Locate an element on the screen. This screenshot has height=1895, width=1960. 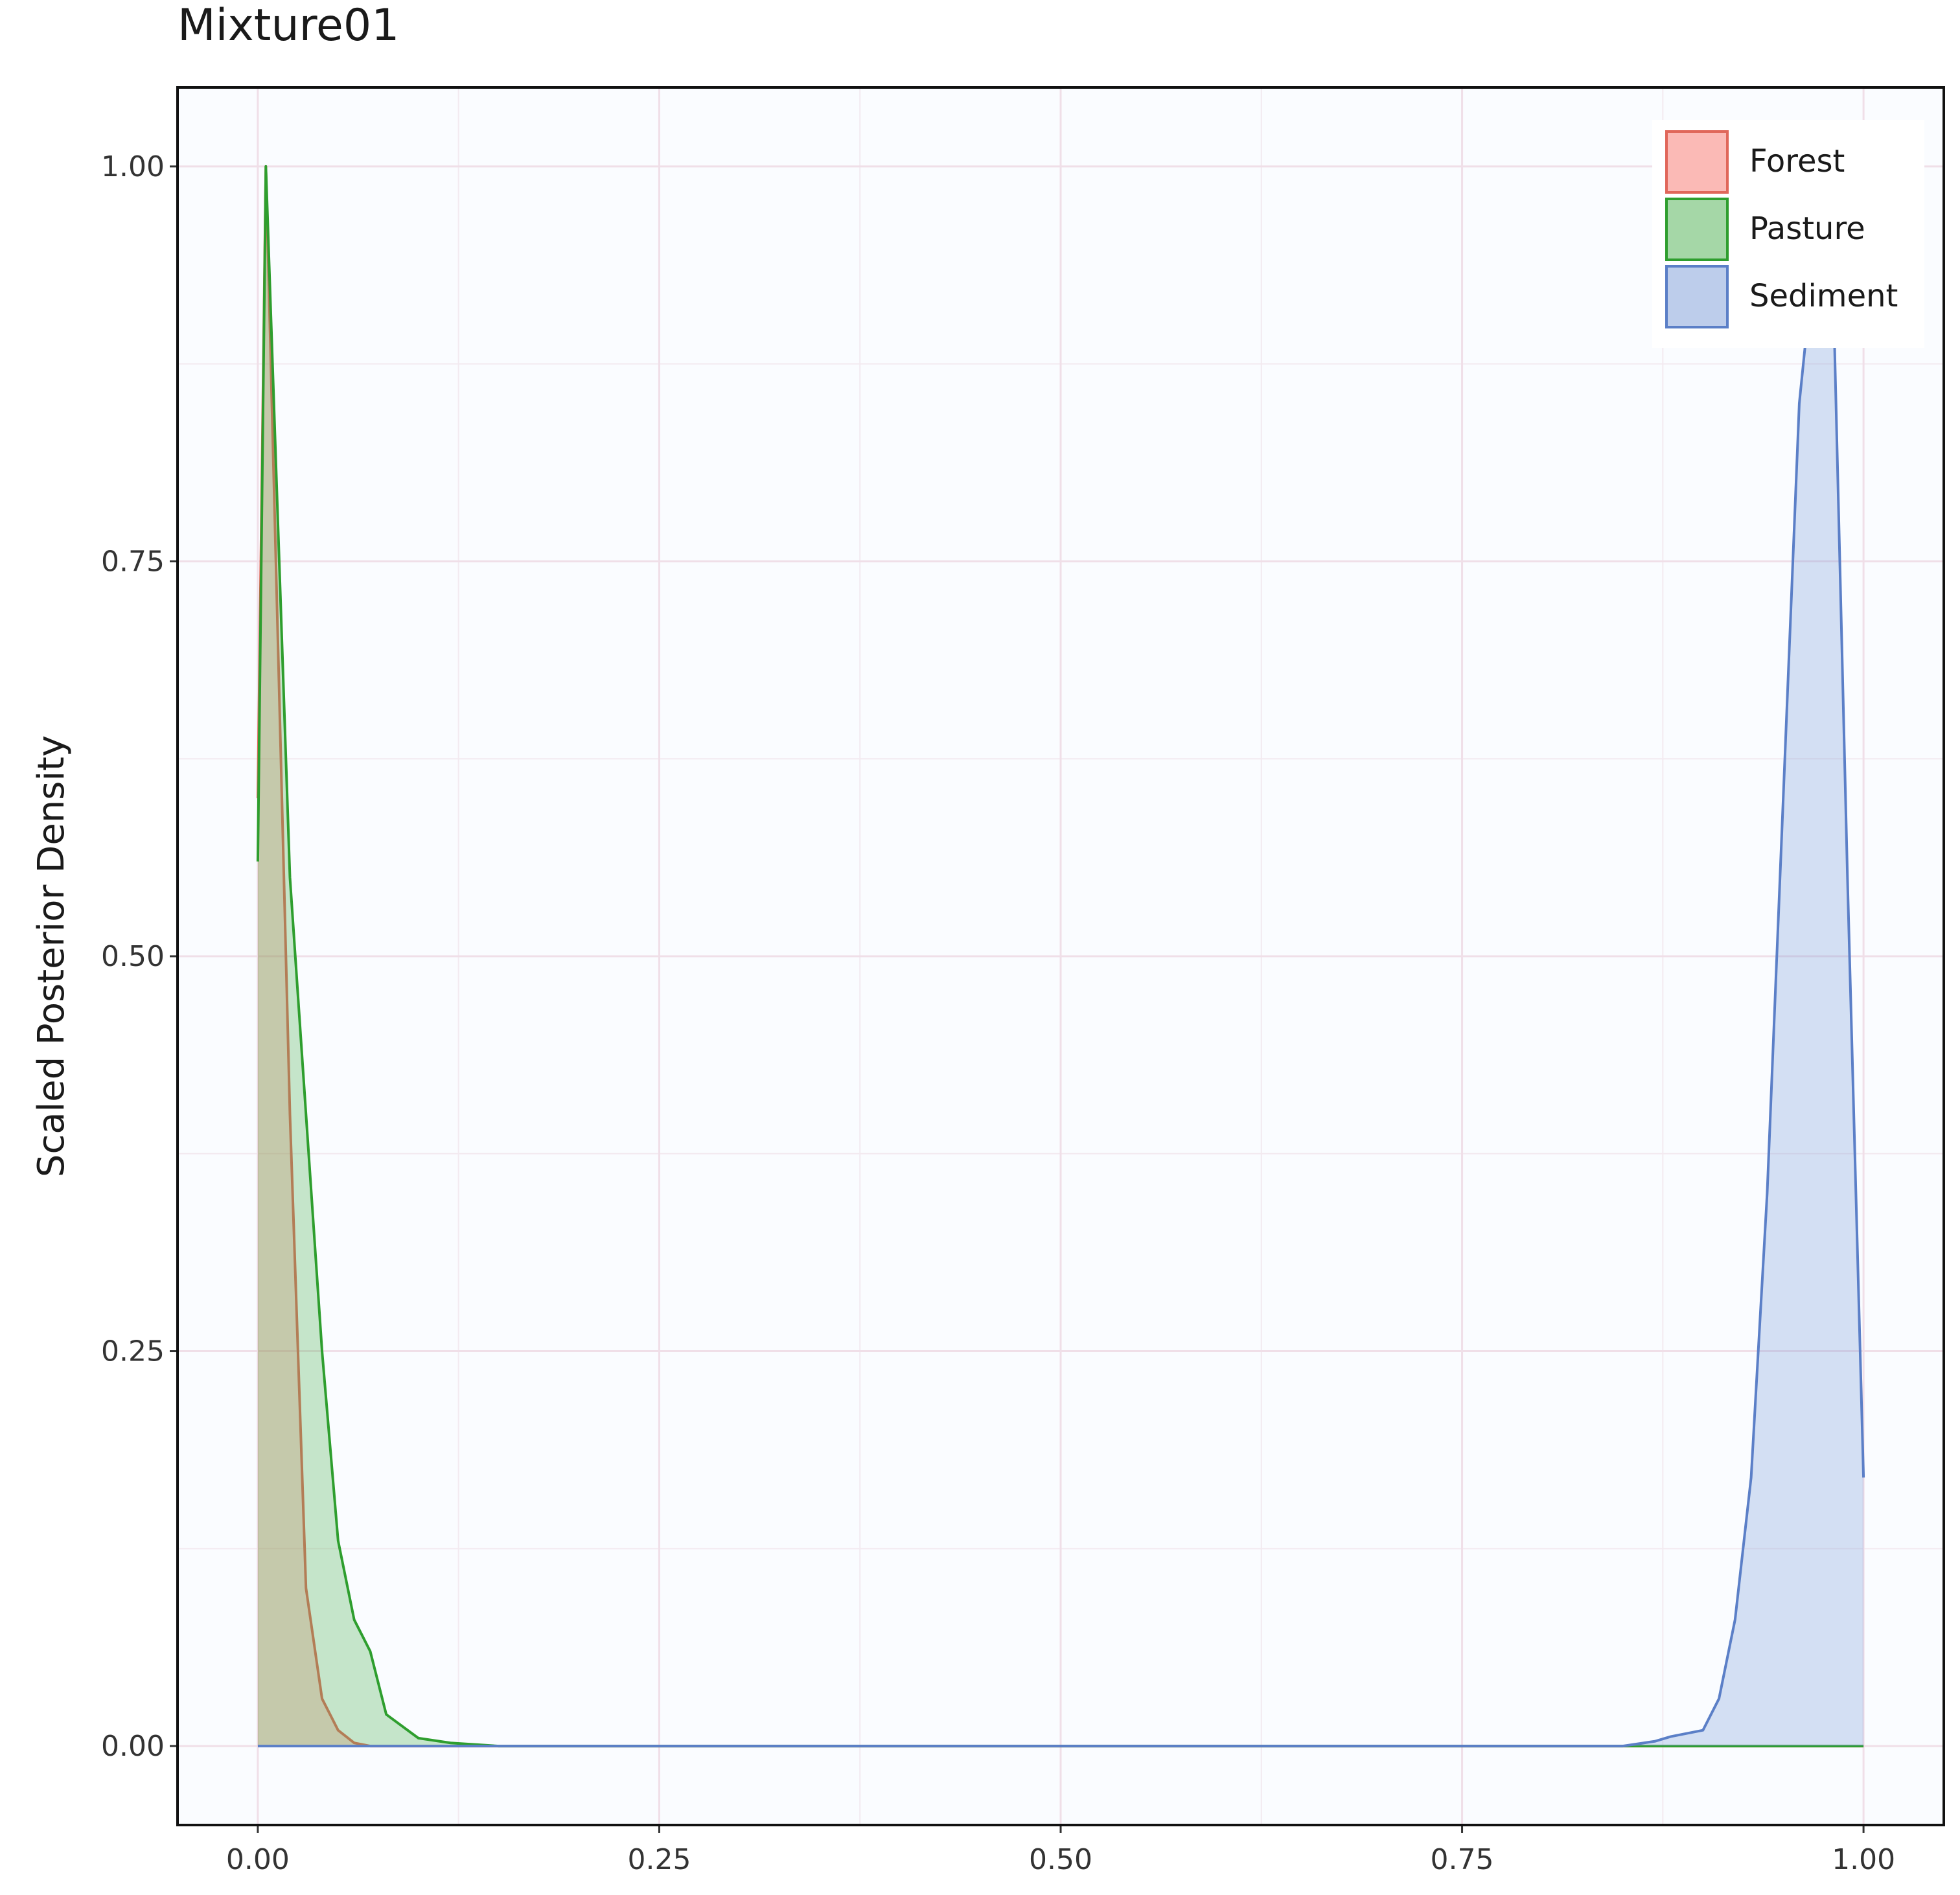
chart-title: Mixture01 is located at coordinates (288, 25).